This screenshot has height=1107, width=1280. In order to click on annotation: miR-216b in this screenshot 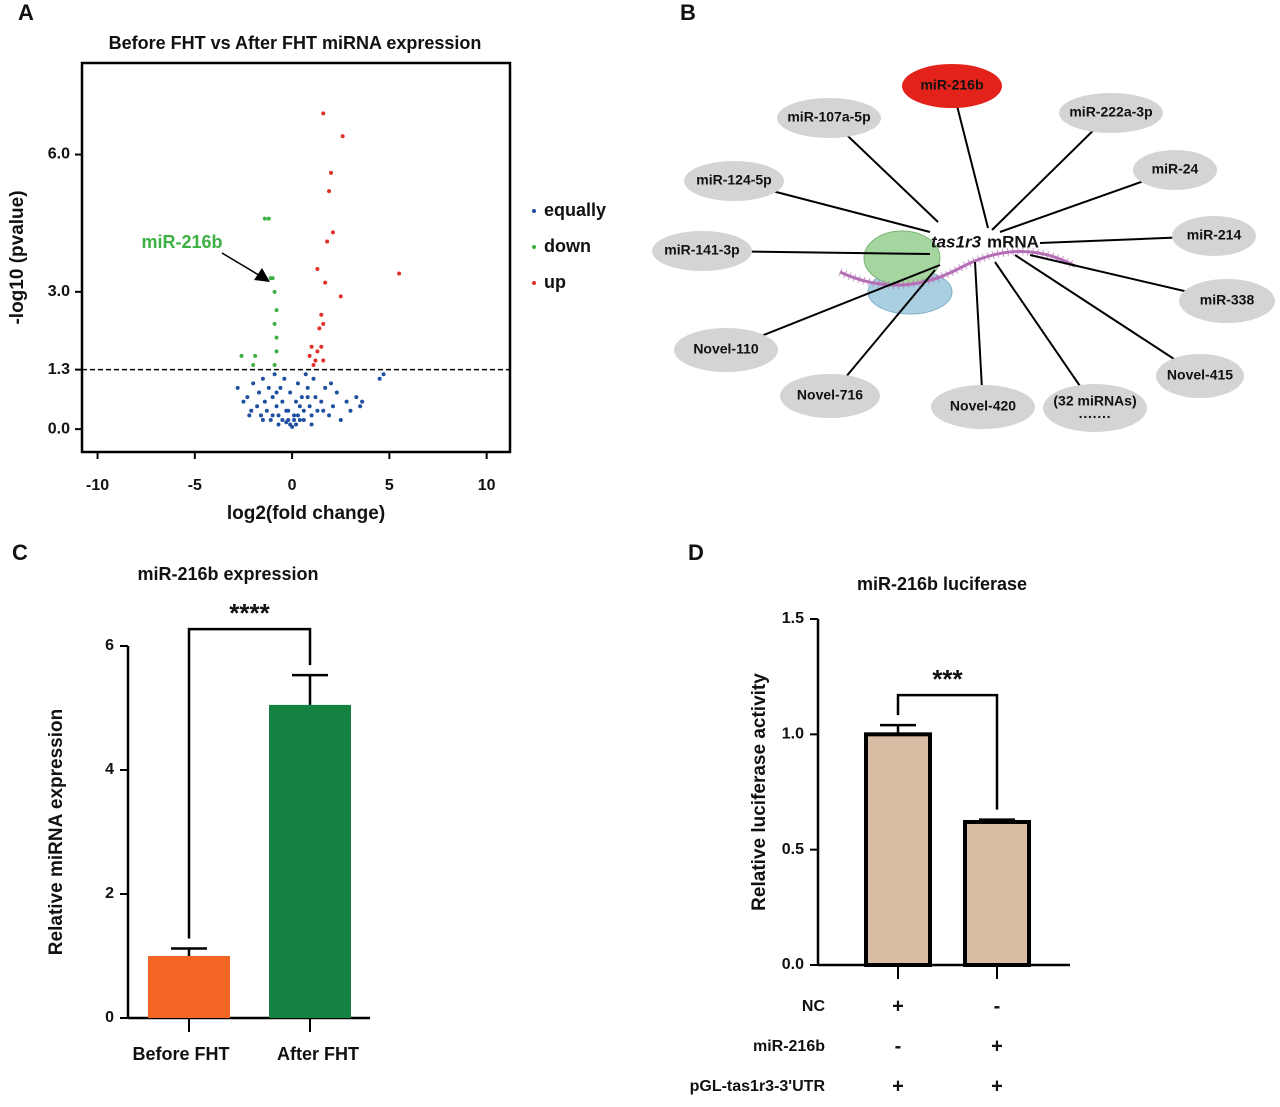, I will do `click(181, 242)`.